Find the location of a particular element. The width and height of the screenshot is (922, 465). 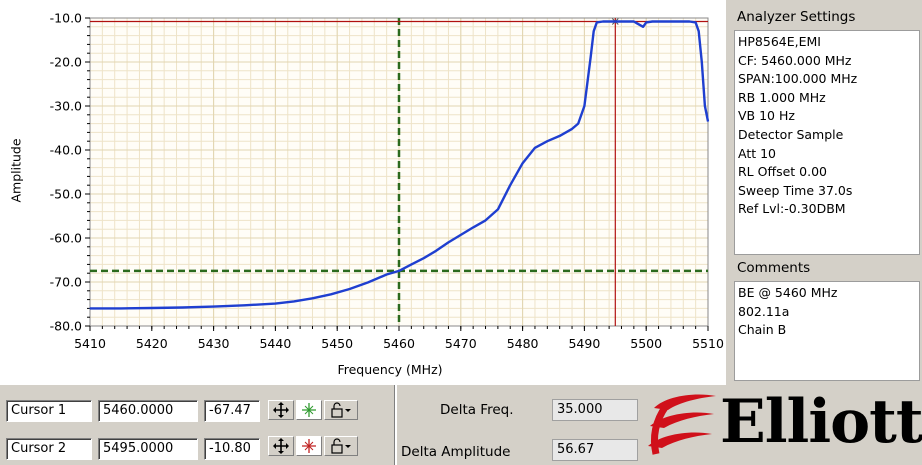

cursor2-amp-input: -10.80 is located at coordinates (232, 449).